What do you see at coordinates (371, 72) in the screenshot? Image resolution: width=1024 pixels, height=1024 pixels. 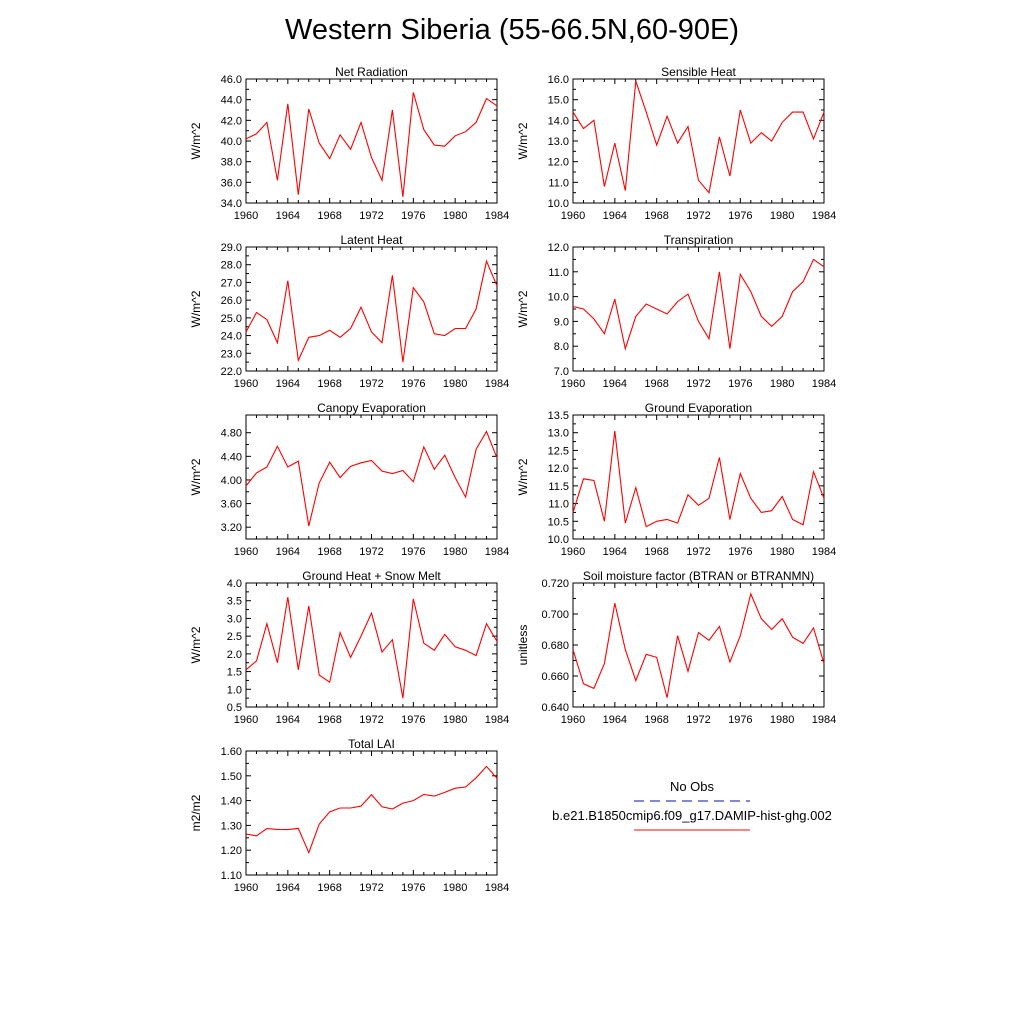 I see `panel-title: Net Radiation` at bounding box center [371, 72].